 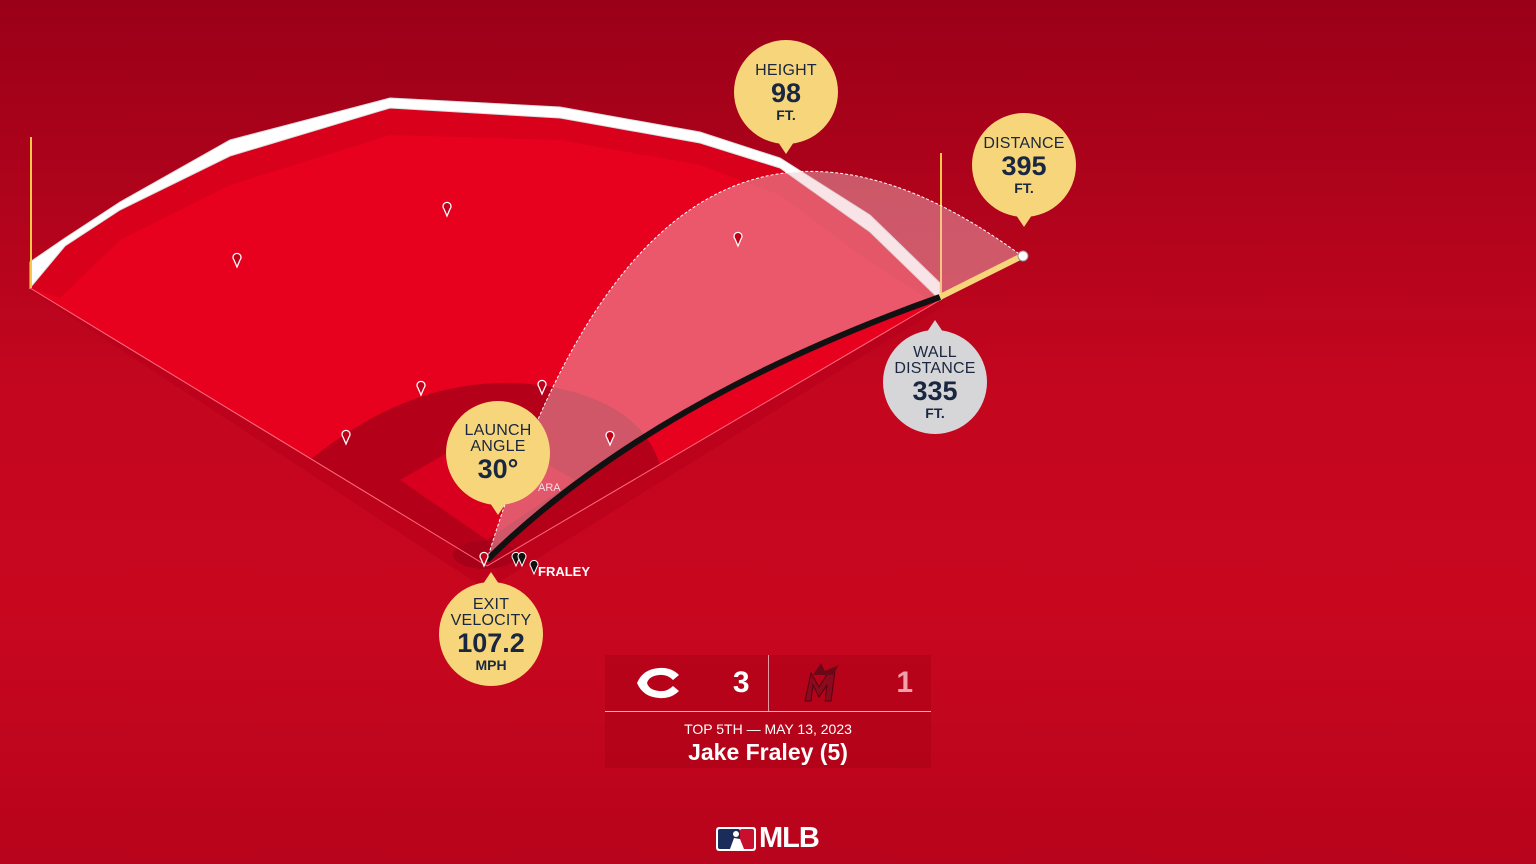 I want to click on launch-angle-callout: LAUNCH ANGLE 30°, so click(x=498, y=458).